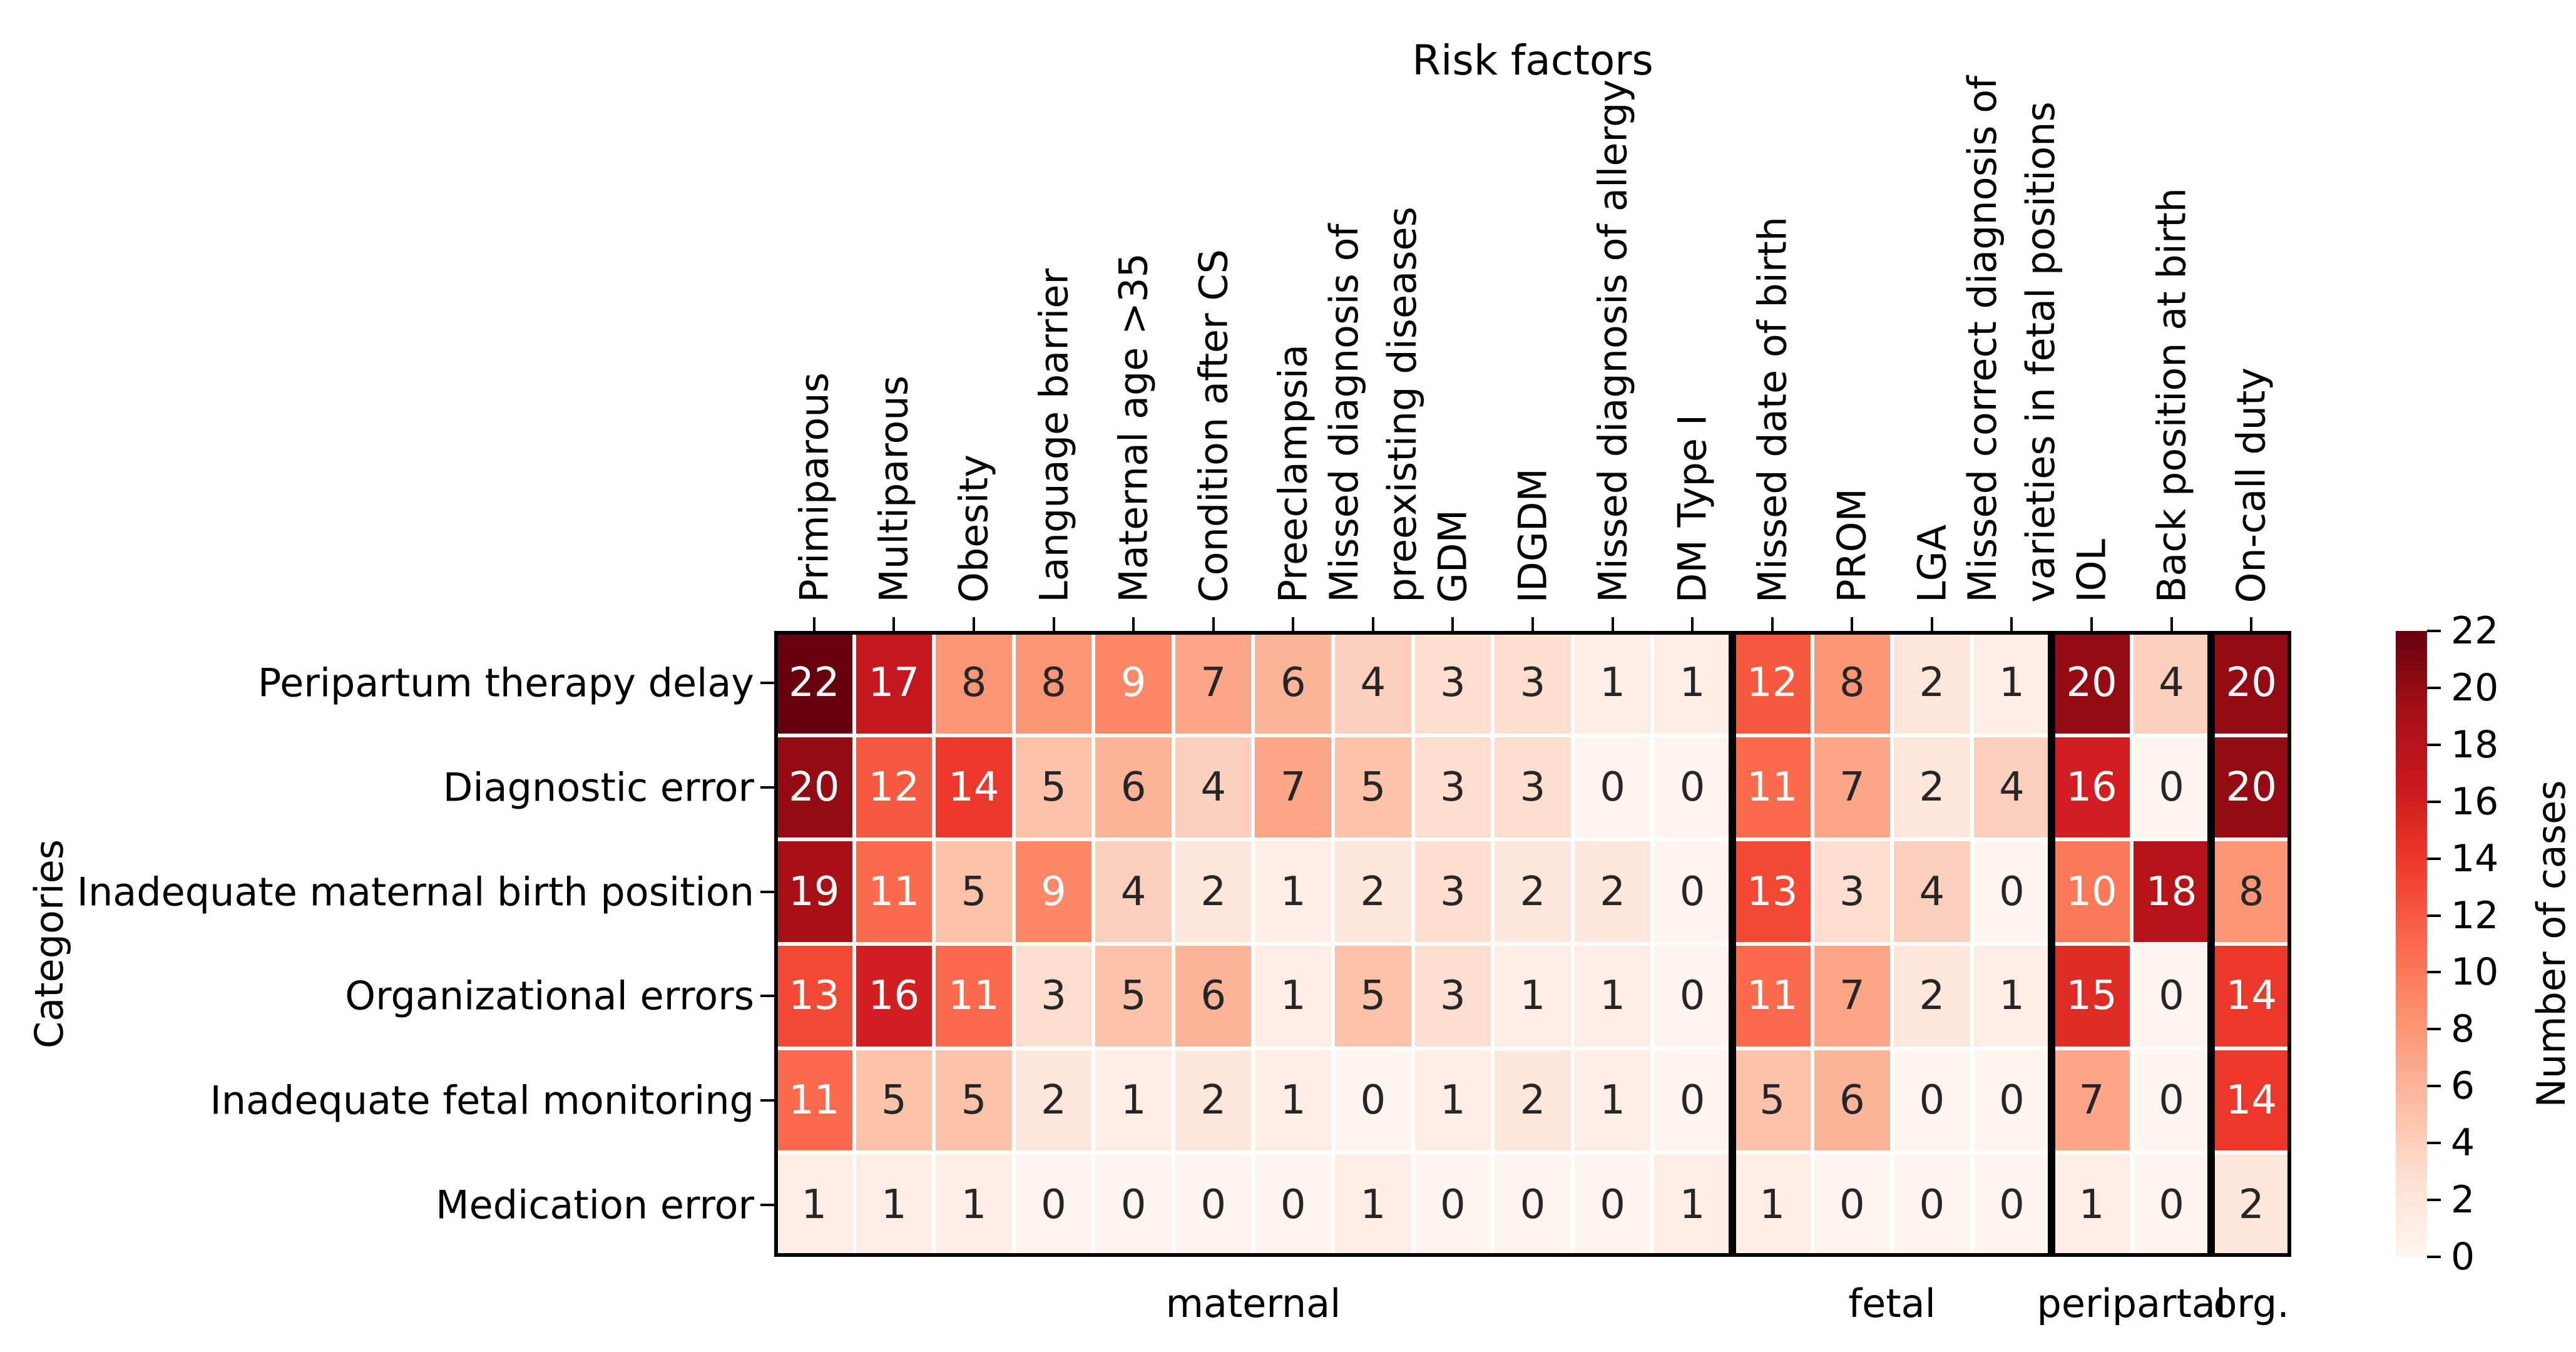 Image resolution: width=2576 pixels, height=1352 pixels. What do you see at coordinates (814, 996) in the screenshot?
I see `heatmap-cell: 13` at bounding box center [814, 996].